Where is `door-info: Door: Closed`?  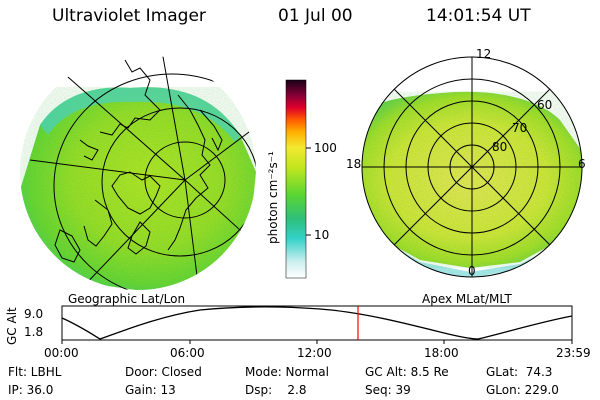 door-info: Door: Closed is located at coordinates (163, 372).